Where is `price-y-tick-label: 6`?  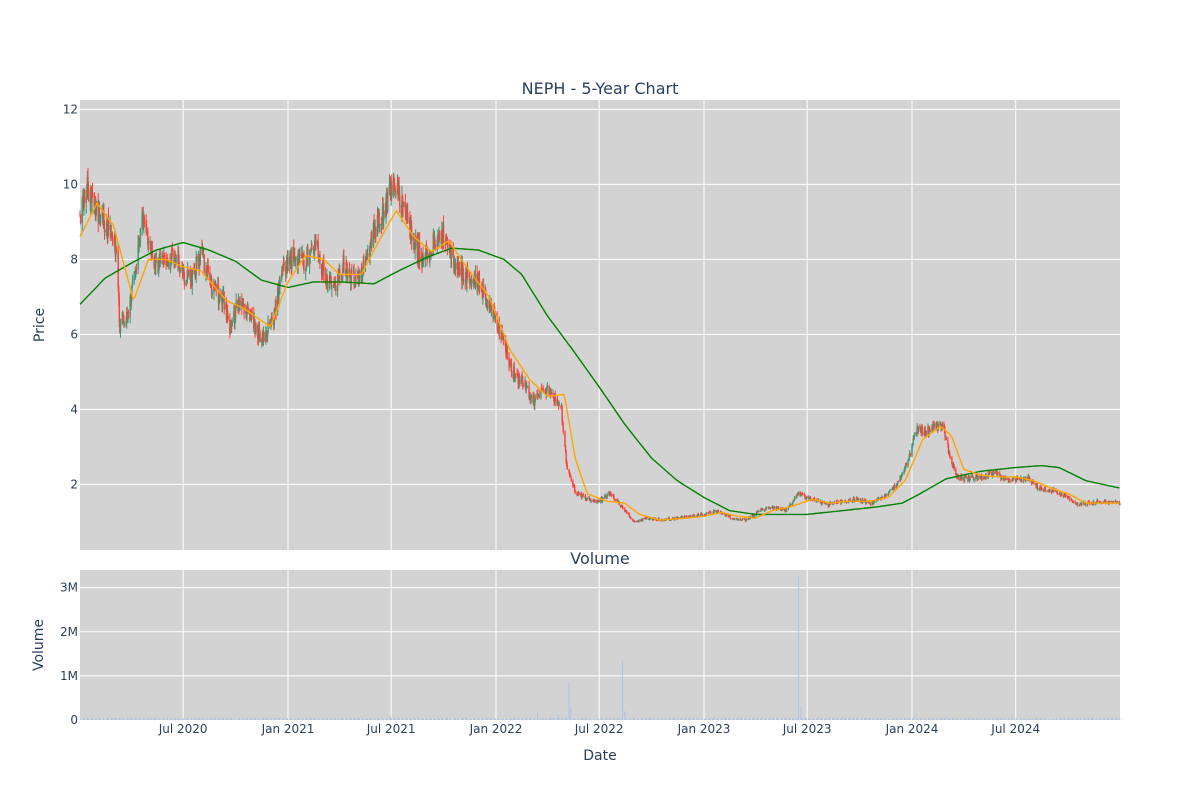 price-y-tick-label: 6 is located at coordinates (74, 334).